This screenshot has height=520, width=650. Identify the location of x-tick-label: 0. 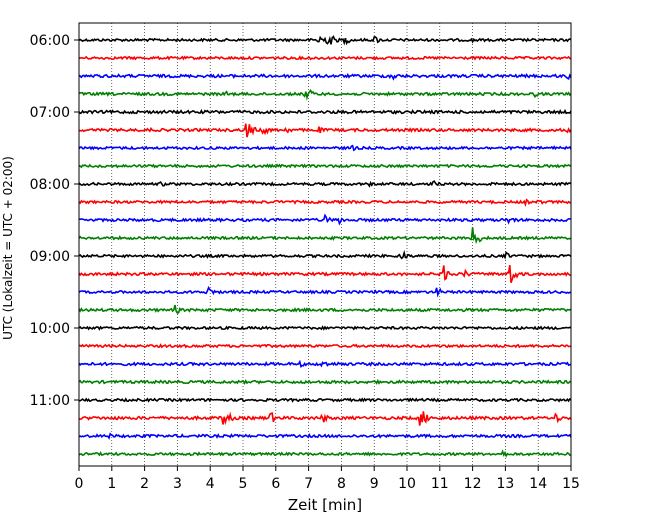
(79, 484).